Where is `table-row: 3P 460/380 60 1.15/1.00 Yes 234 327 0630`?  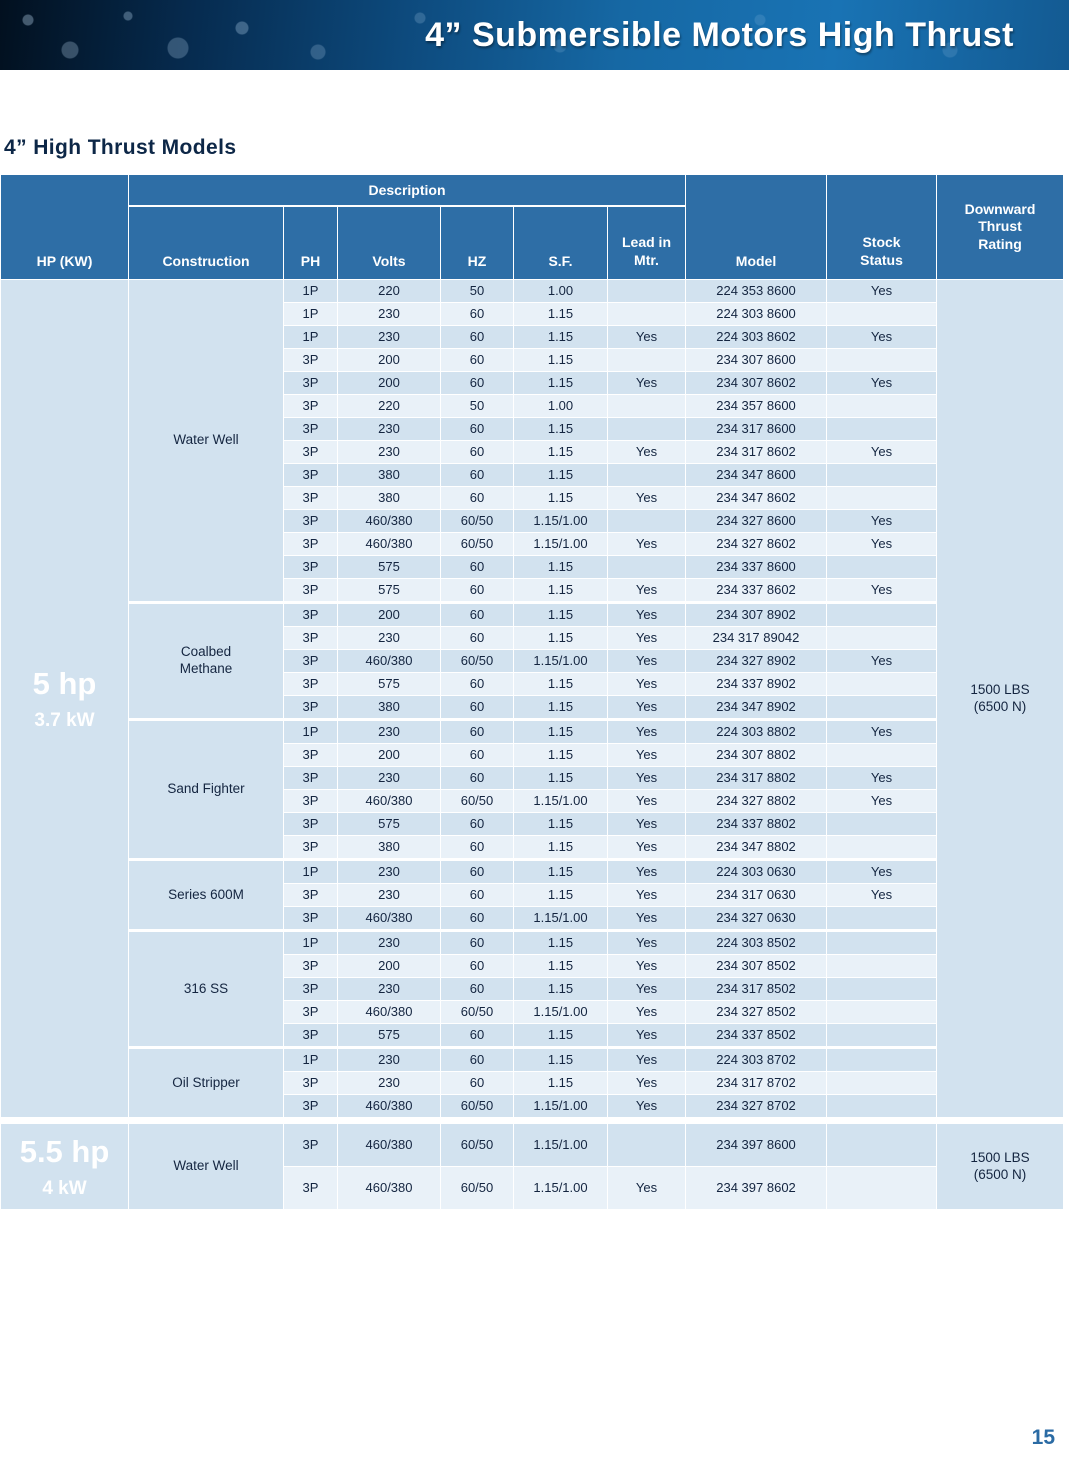
table-row: 3P 460/380 60 1.15/1.00 Yes 234 327 0630 is located at coordinates (532, 918).